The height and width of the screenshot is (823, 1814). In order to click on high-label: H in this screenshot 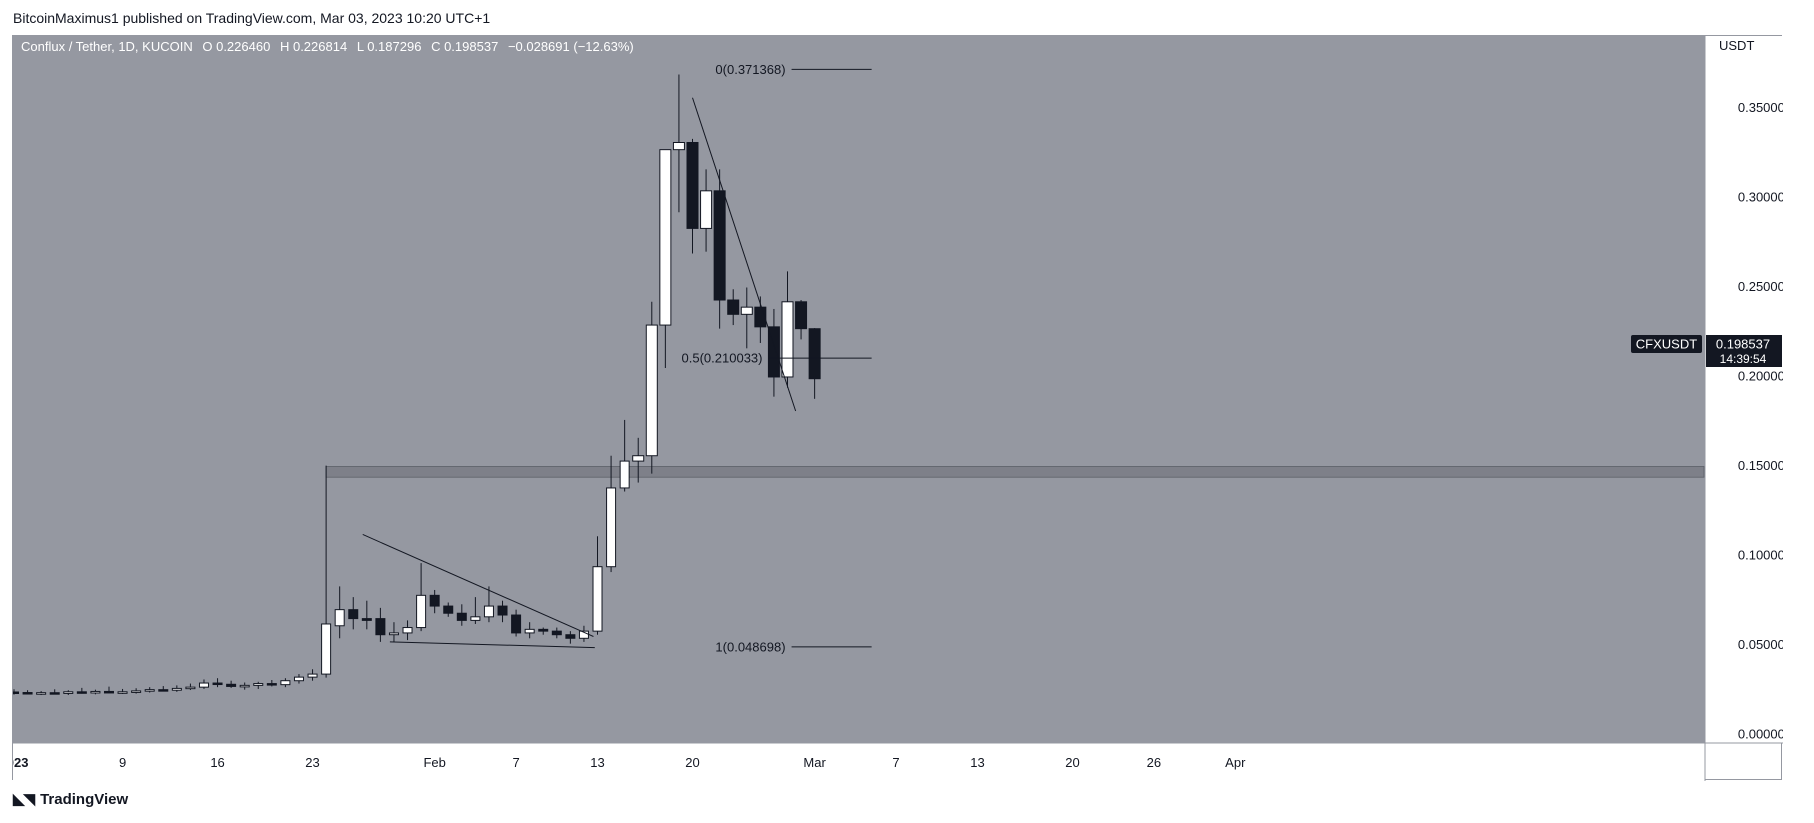, I will do `click(284, 46)`.